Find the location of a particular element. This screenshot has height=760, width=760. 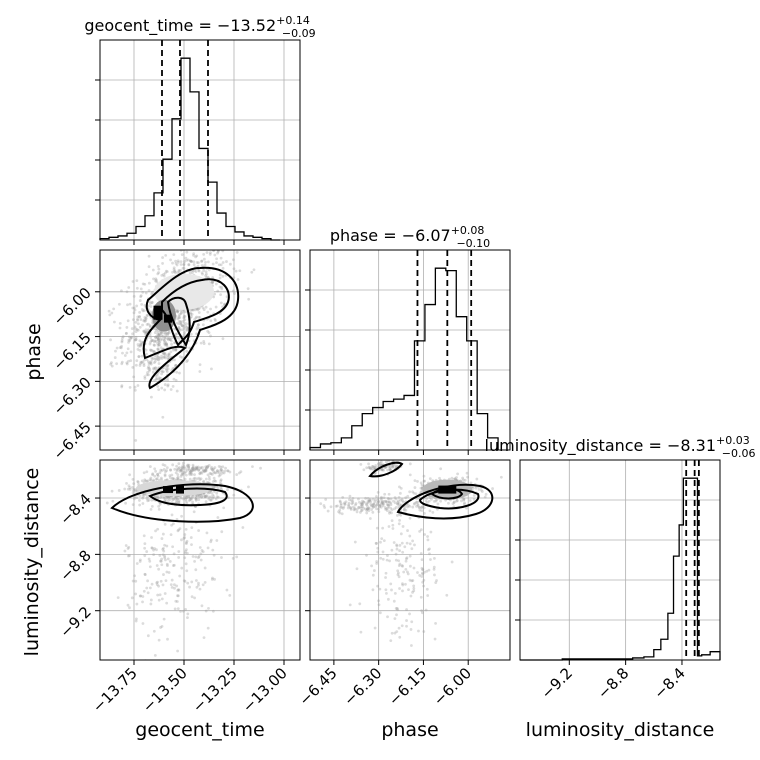

panel-geocent_time-vs-phase is located at coordinates (200, 350).